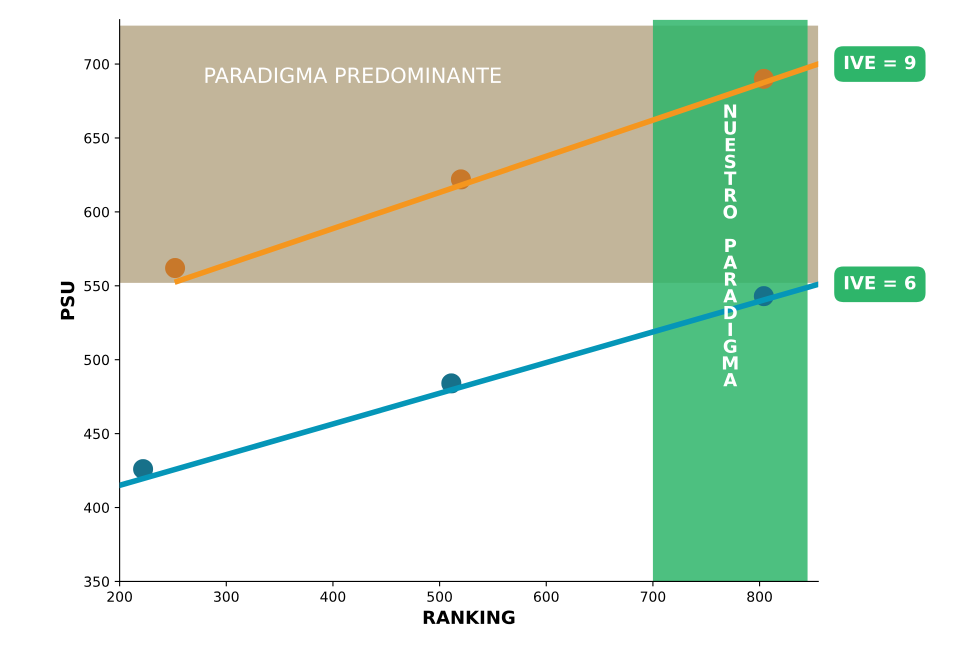  I want to click on x-tick-label: 800, so click(759, 596).